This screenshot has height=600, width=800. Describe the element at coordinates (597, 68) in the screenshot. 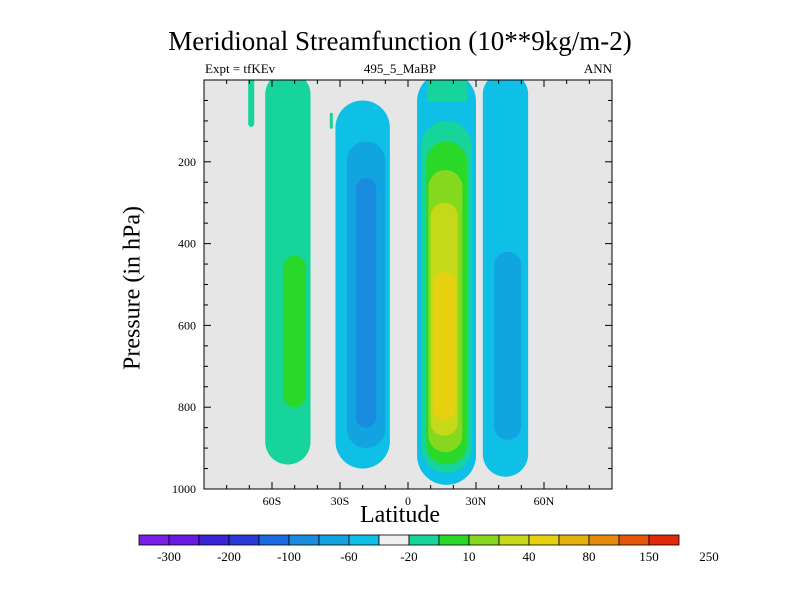

I see `season-label: ANN` at that location.